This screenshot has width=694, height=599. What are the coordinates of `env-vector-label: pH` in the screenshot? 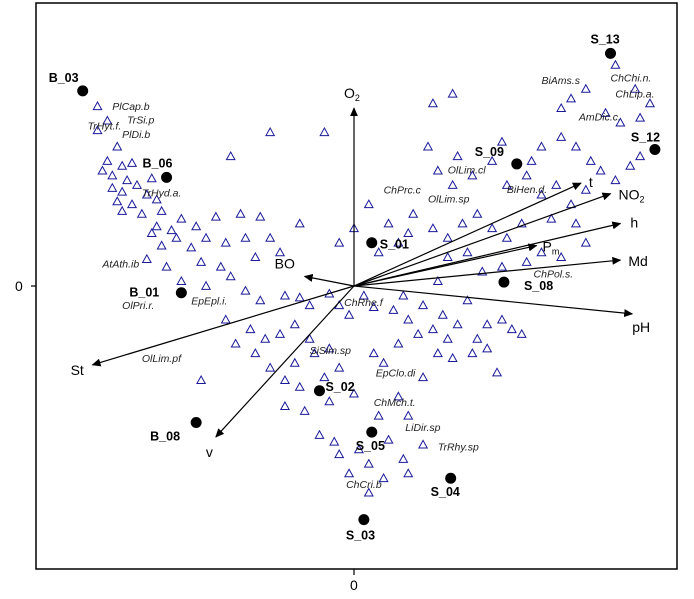 It's located at (641, 327).